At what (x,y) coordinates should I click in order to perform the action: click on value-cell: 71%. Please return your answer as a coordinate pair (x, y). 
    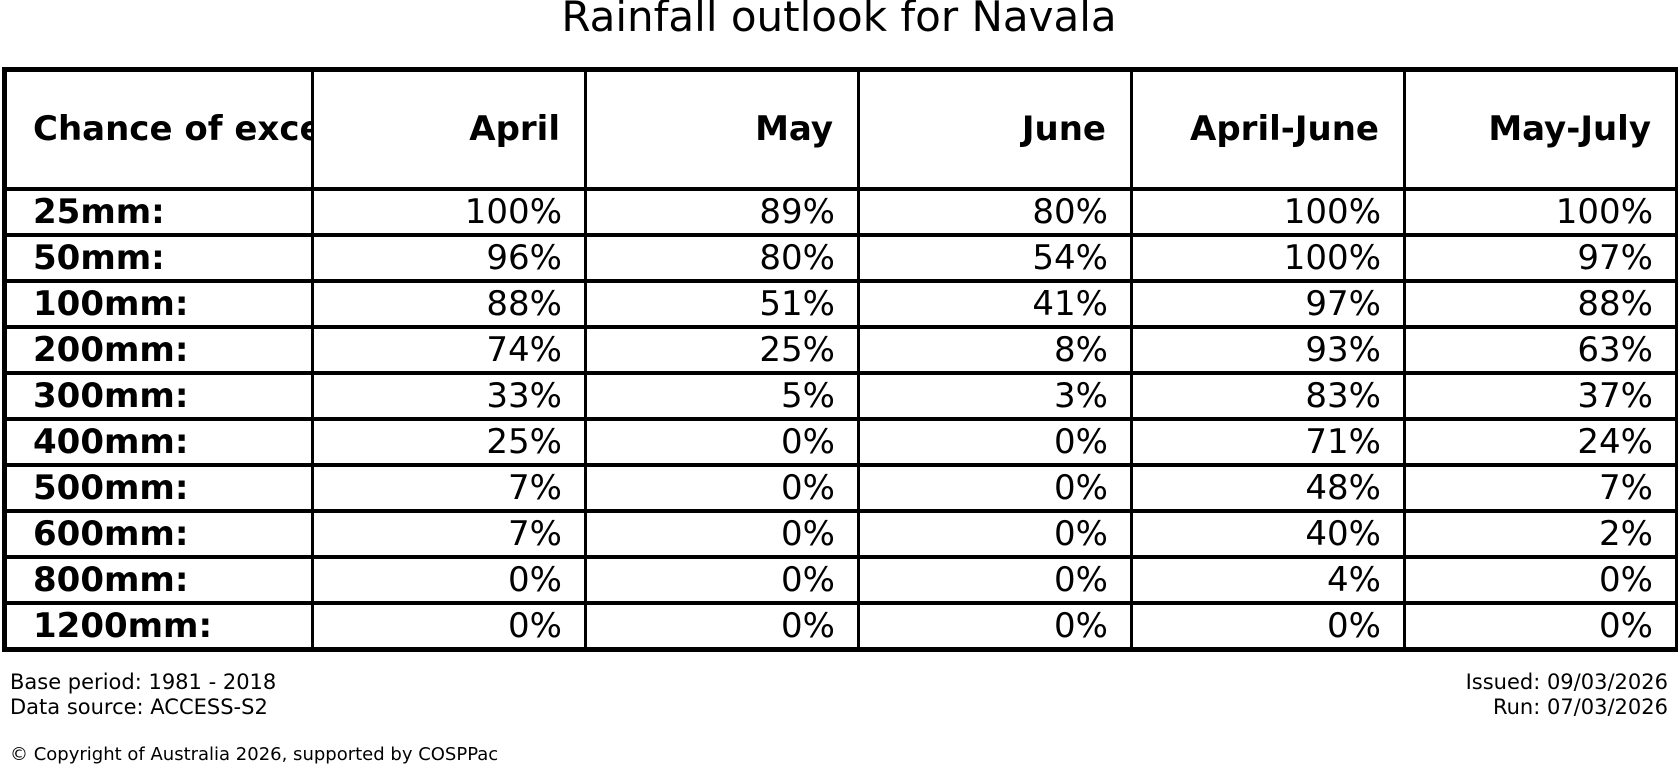
    Looking at the image, I should click on (1268, 441).